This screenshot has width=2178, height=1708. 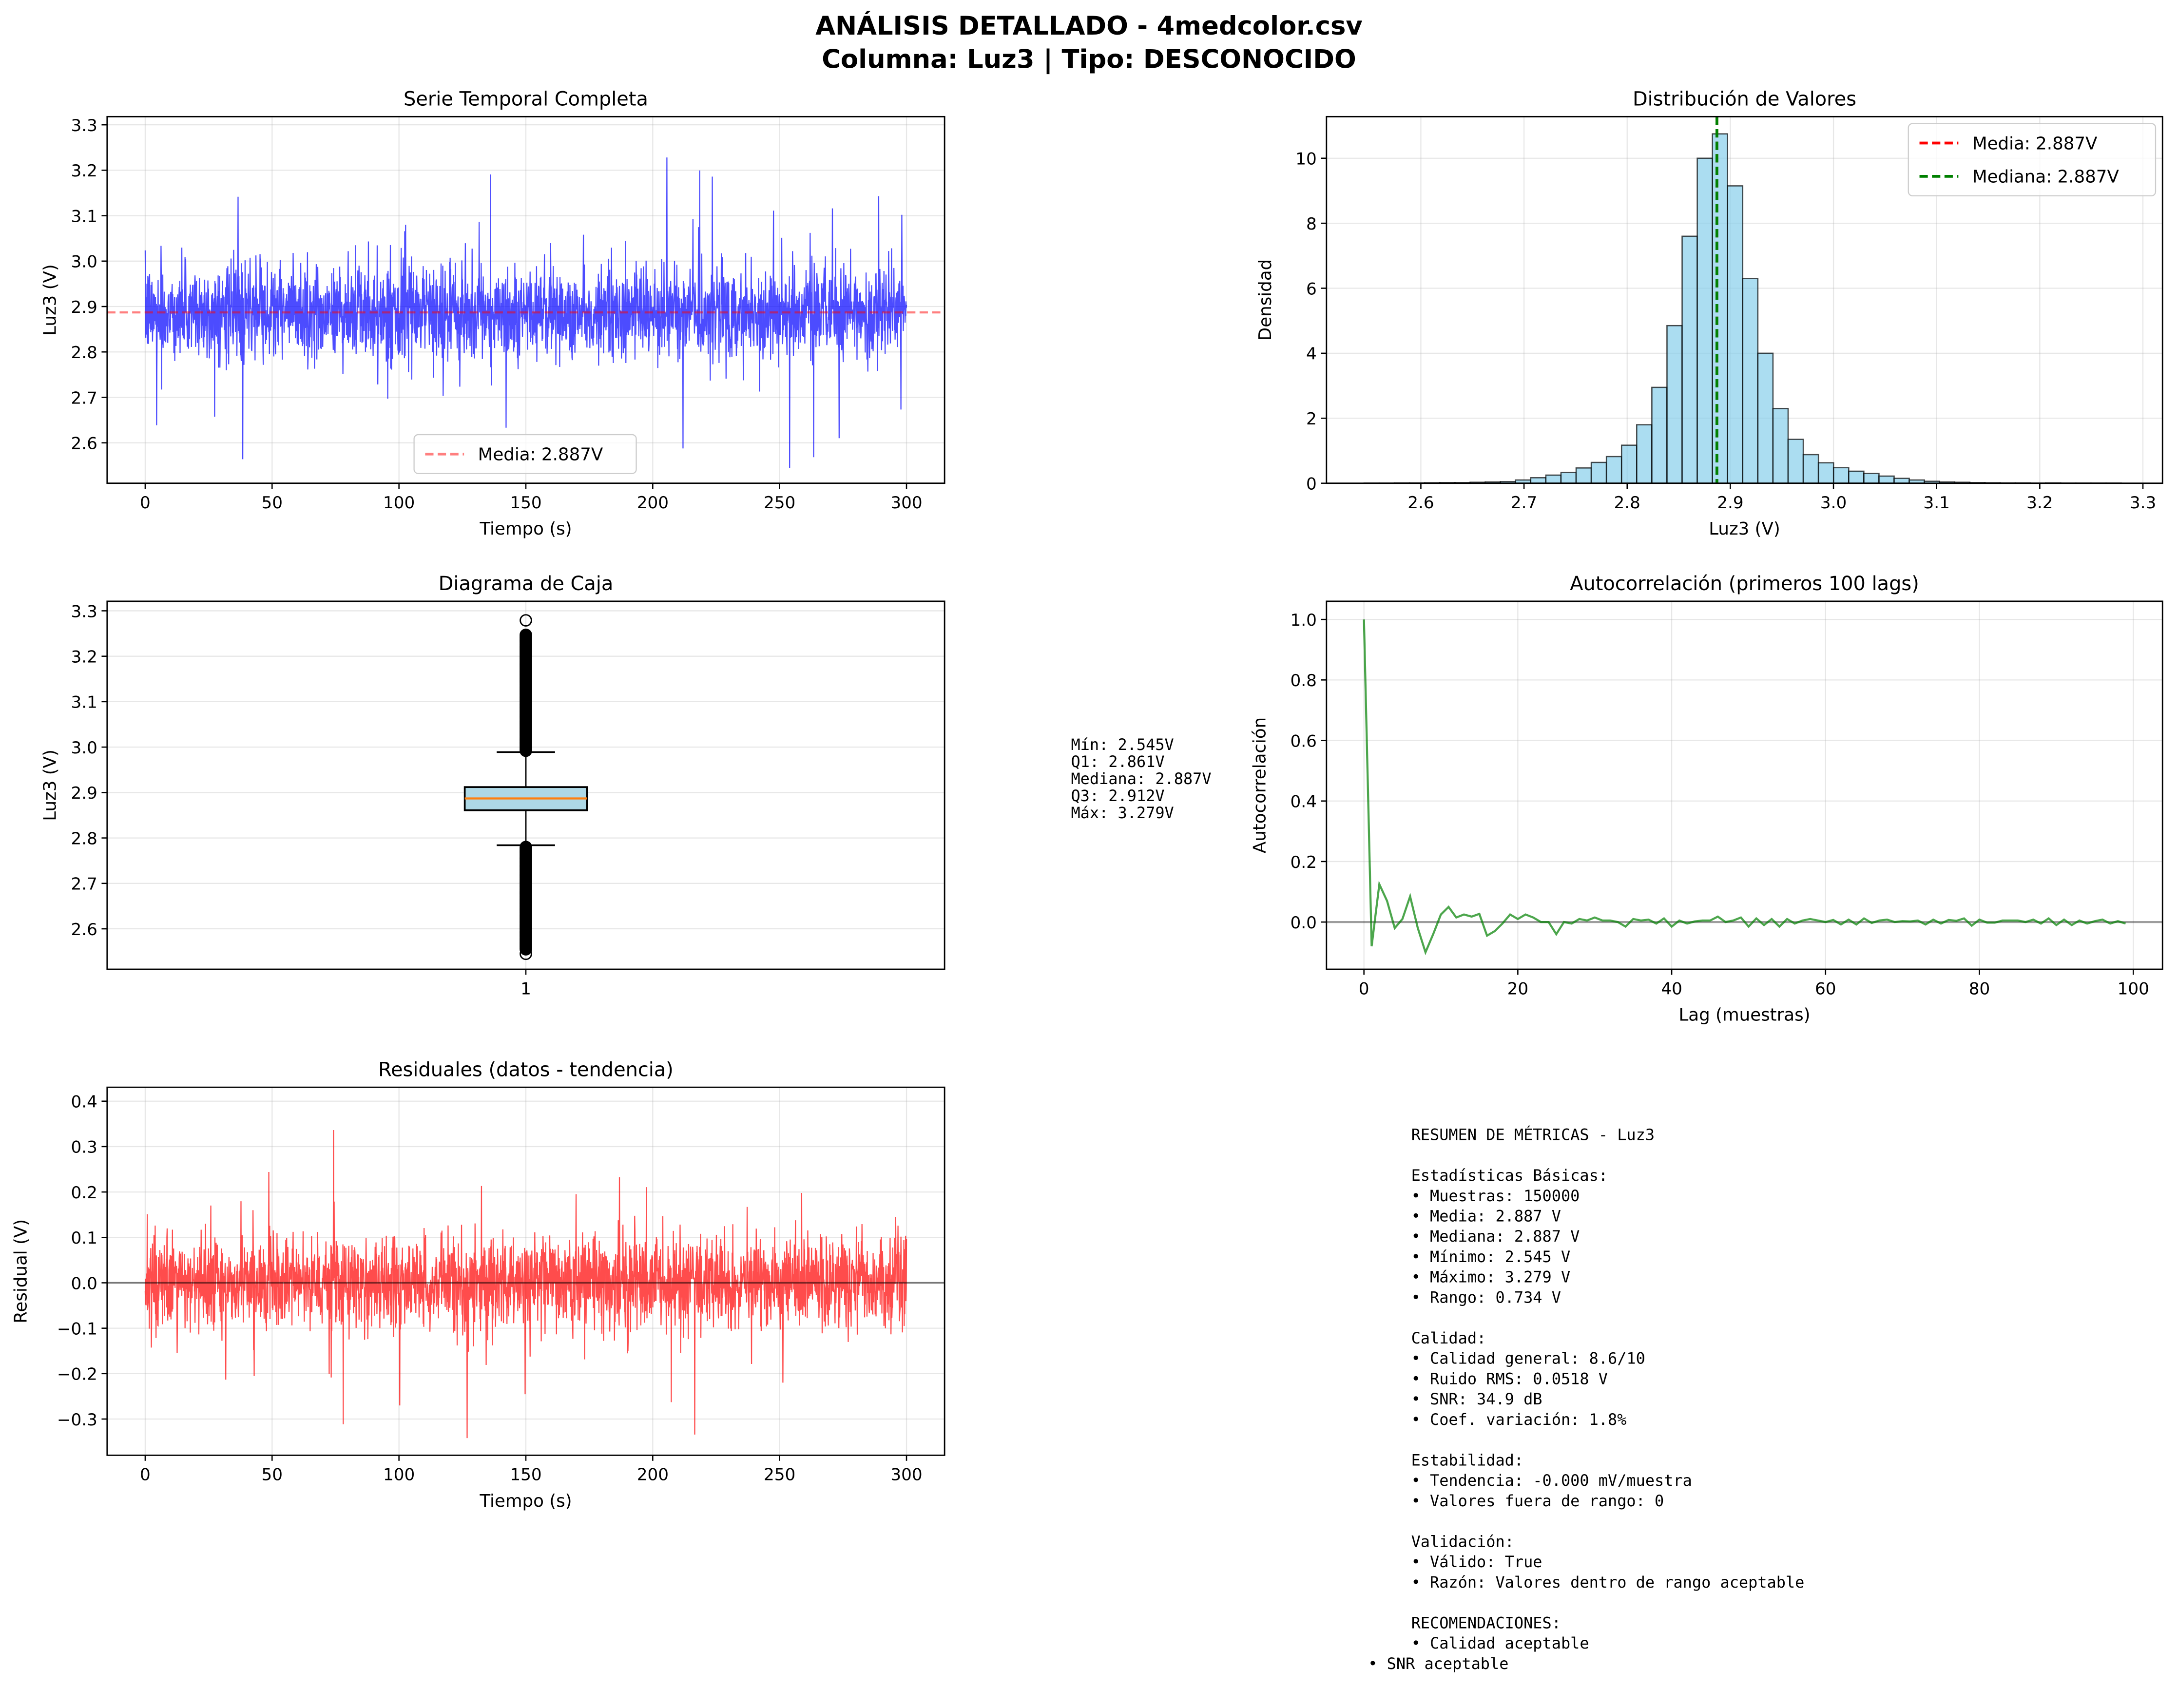 I want to click on figure-title-line1: ANÁLISIS DETALLADO - 4medcolor.csv, so click(x=1088, y=25).